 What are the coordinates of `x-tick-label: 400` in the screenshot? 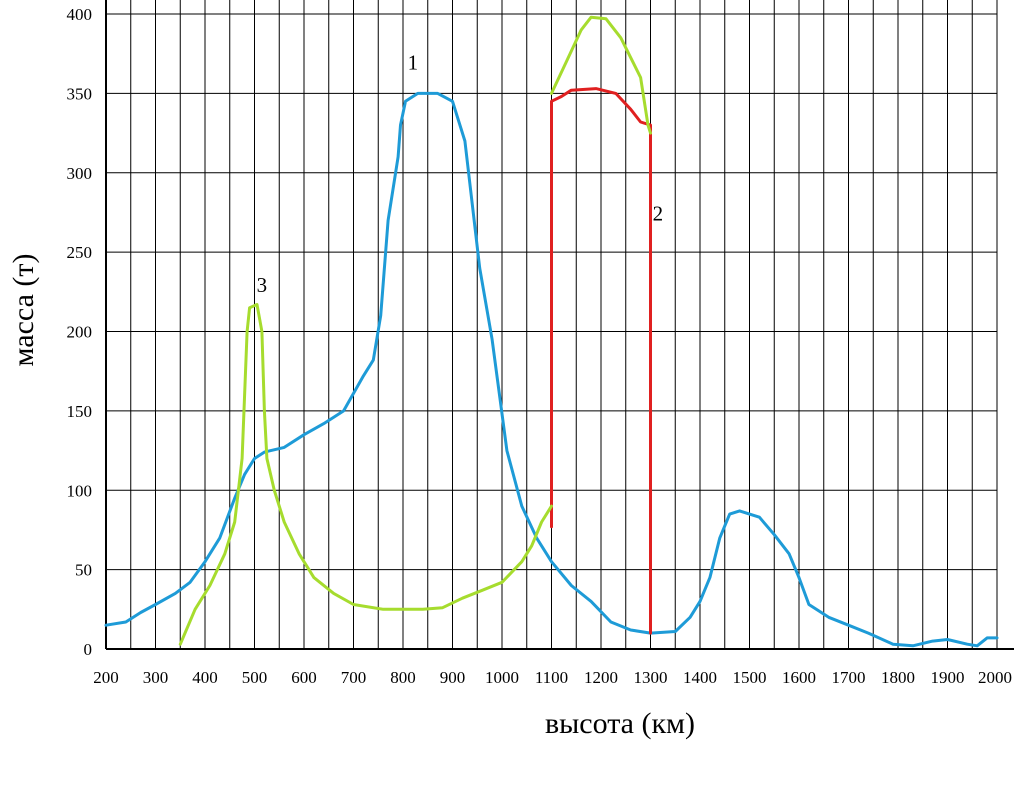 It's located at (205, 677).